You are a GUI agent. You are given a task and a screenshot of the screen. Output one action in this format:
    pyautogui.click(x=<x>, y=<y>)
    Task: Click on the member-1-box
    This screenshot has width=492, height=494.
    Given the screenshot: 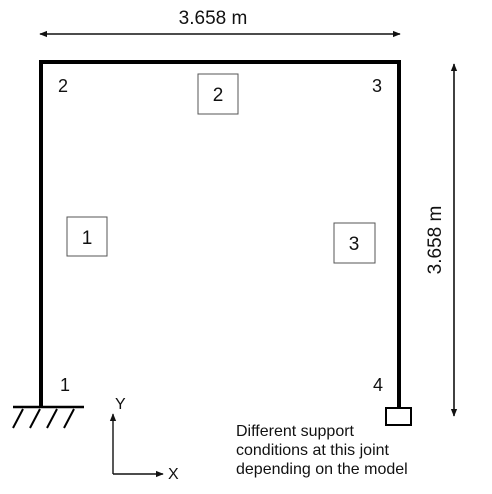 What is the action you would take?
    pyautogui.click(x=87, y=236)
    